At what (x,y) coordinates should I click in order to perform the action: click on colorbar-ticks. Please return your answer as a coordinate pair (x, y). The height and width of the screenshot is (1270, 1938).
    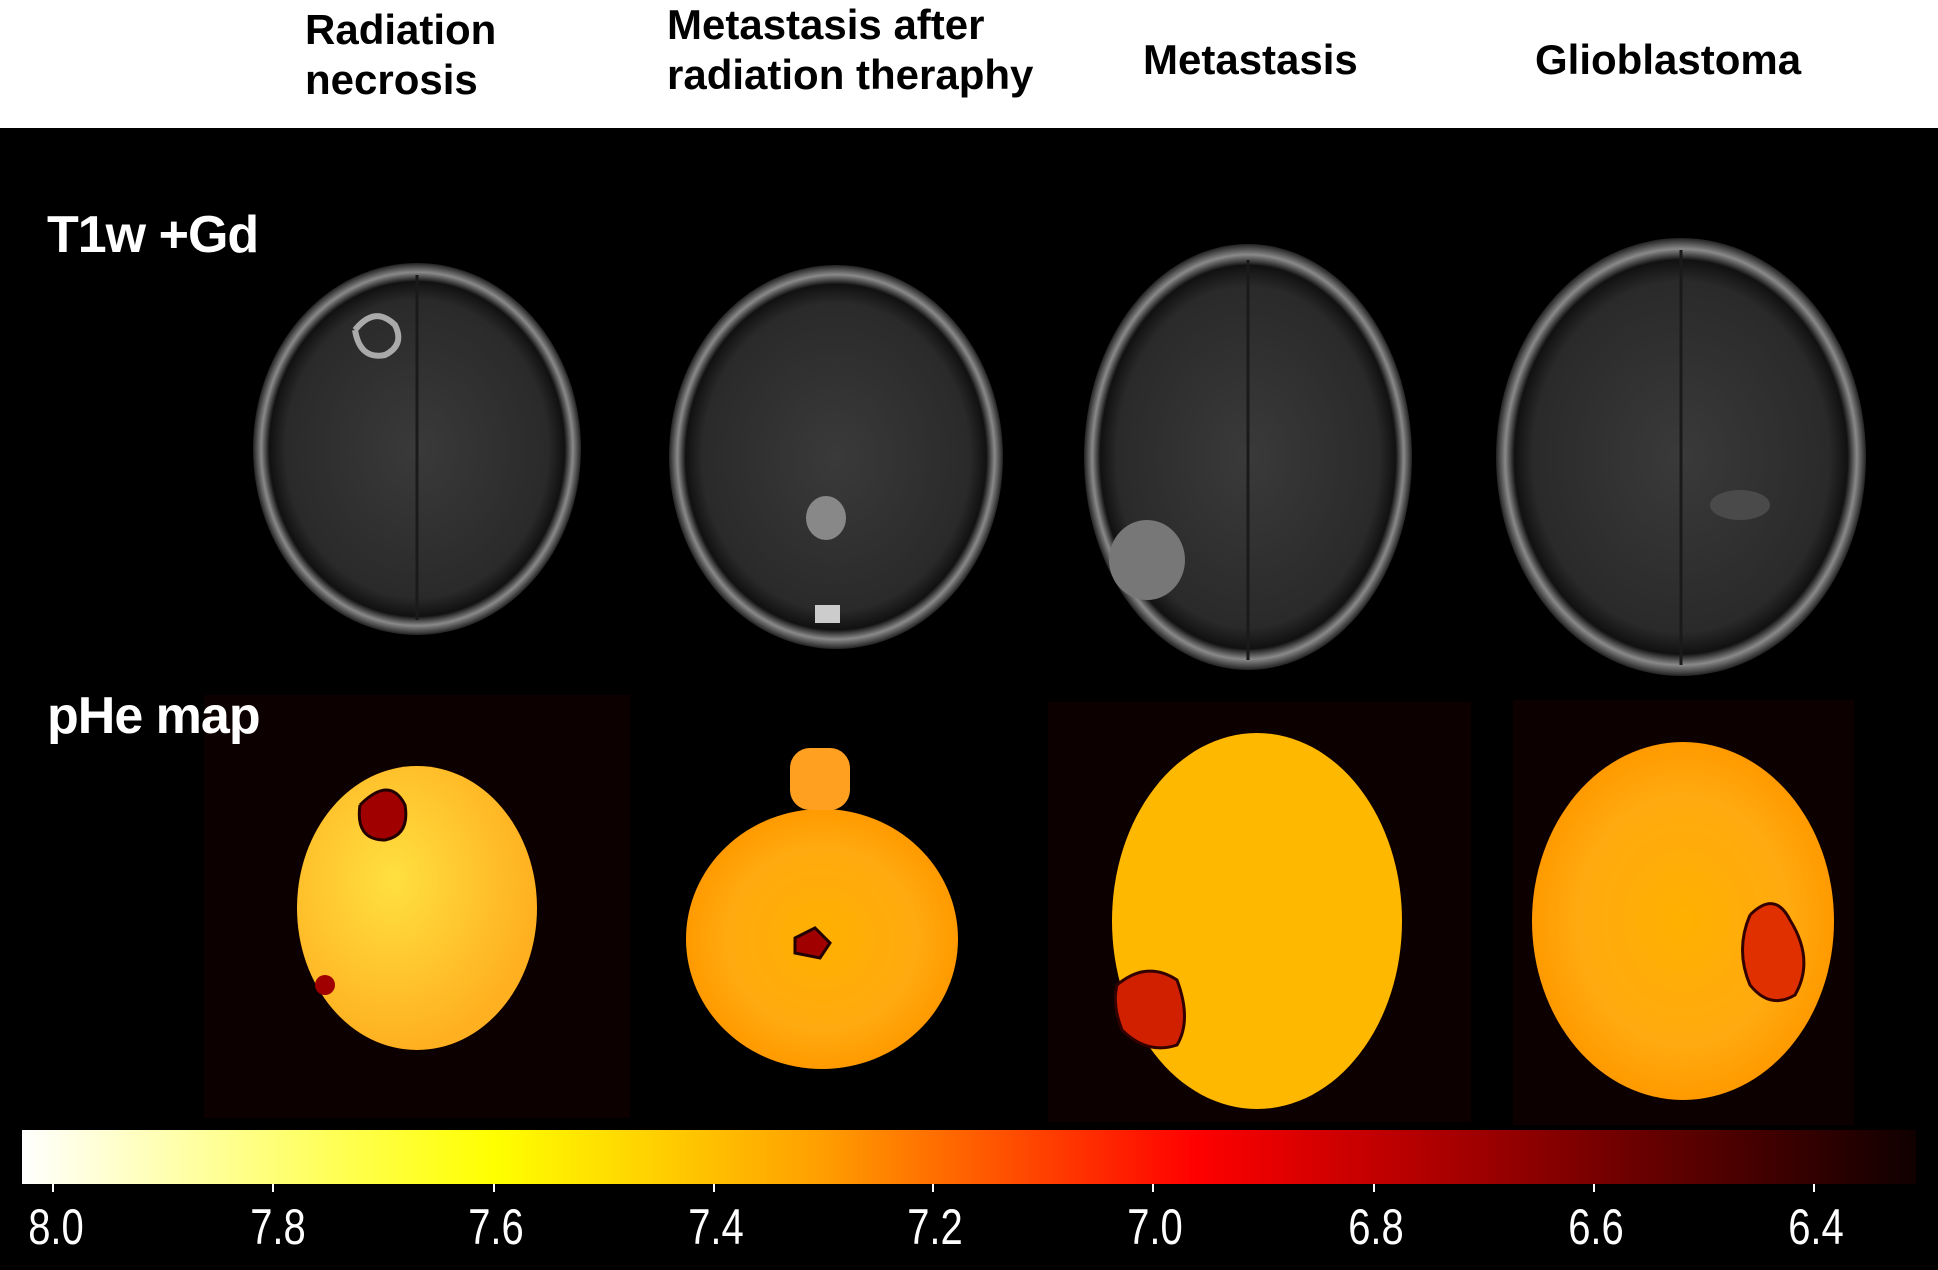
    Looking at the image, I should click on (933, 1188).